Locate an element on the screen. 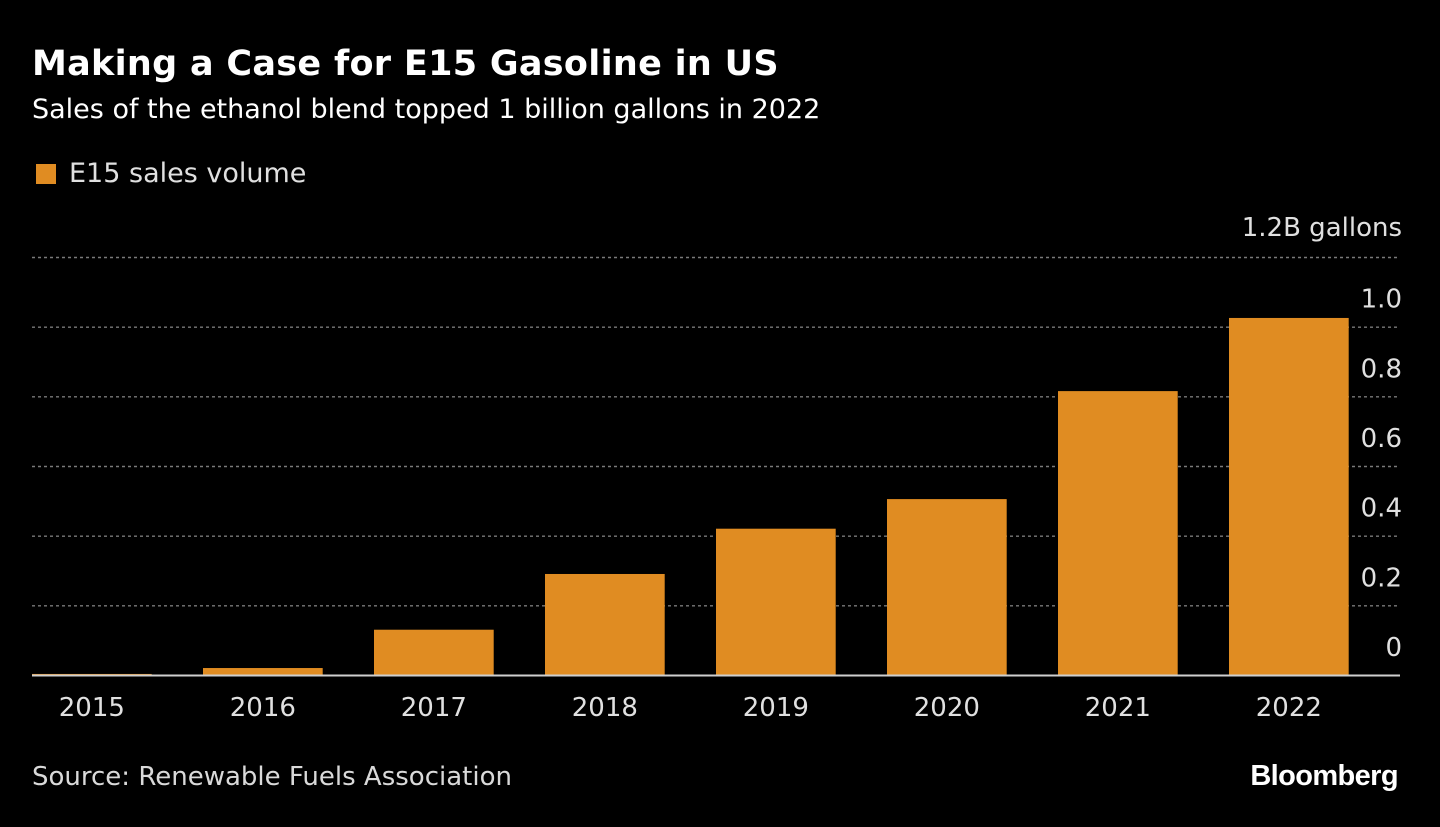  x-tick-label: 2015 is located at coordinates (92, 708).